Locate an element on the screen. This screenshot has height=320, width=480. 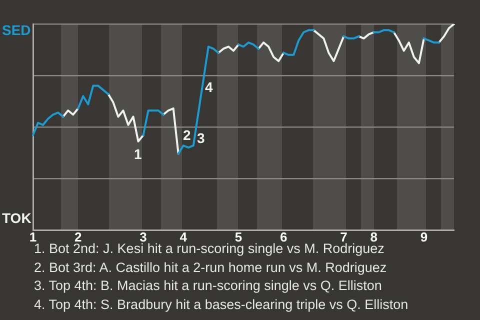
x-tick-label: 9 is located at coordinates (424, 236).